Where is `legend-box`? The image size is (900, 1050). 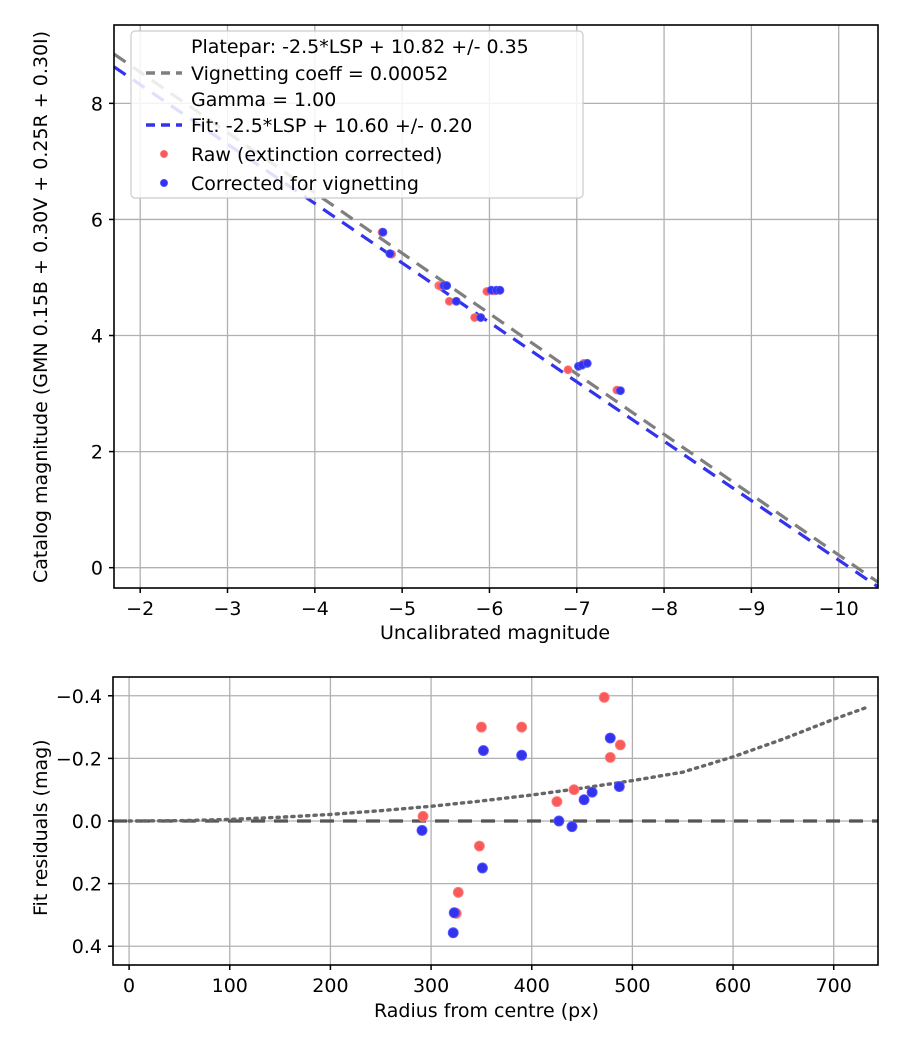 legend-box is located at coordinates (357, 114).